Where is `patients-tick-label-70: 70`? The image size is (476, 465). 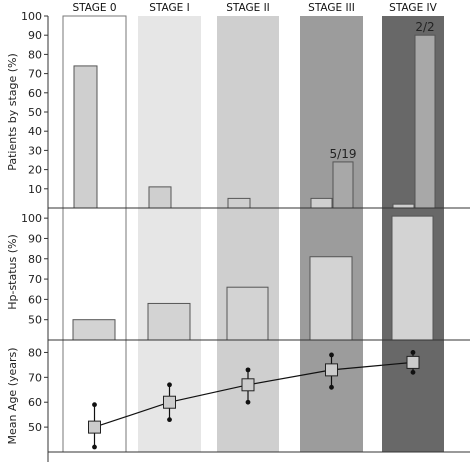
patients-tick-label-70: 70 is located at coordinates (35, 74).